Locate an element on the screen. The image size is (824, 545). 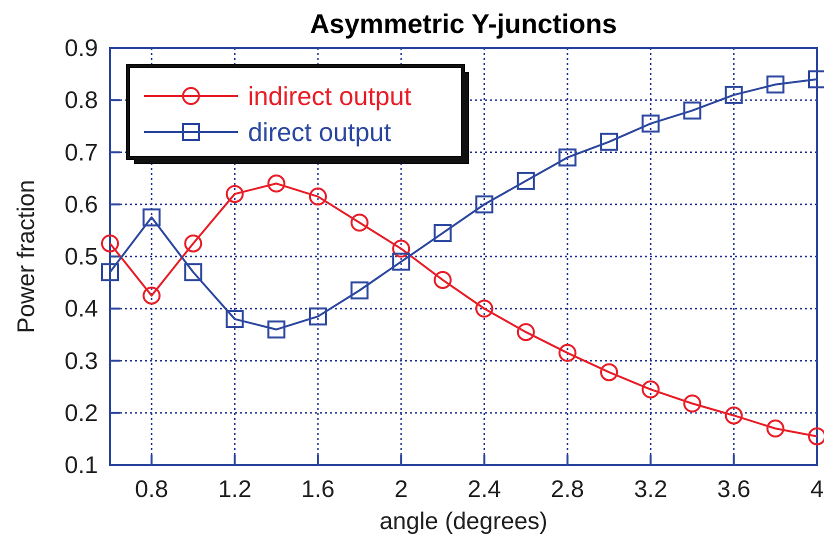
y-tick-label: 0.7 is located at coordinates (81, 152).